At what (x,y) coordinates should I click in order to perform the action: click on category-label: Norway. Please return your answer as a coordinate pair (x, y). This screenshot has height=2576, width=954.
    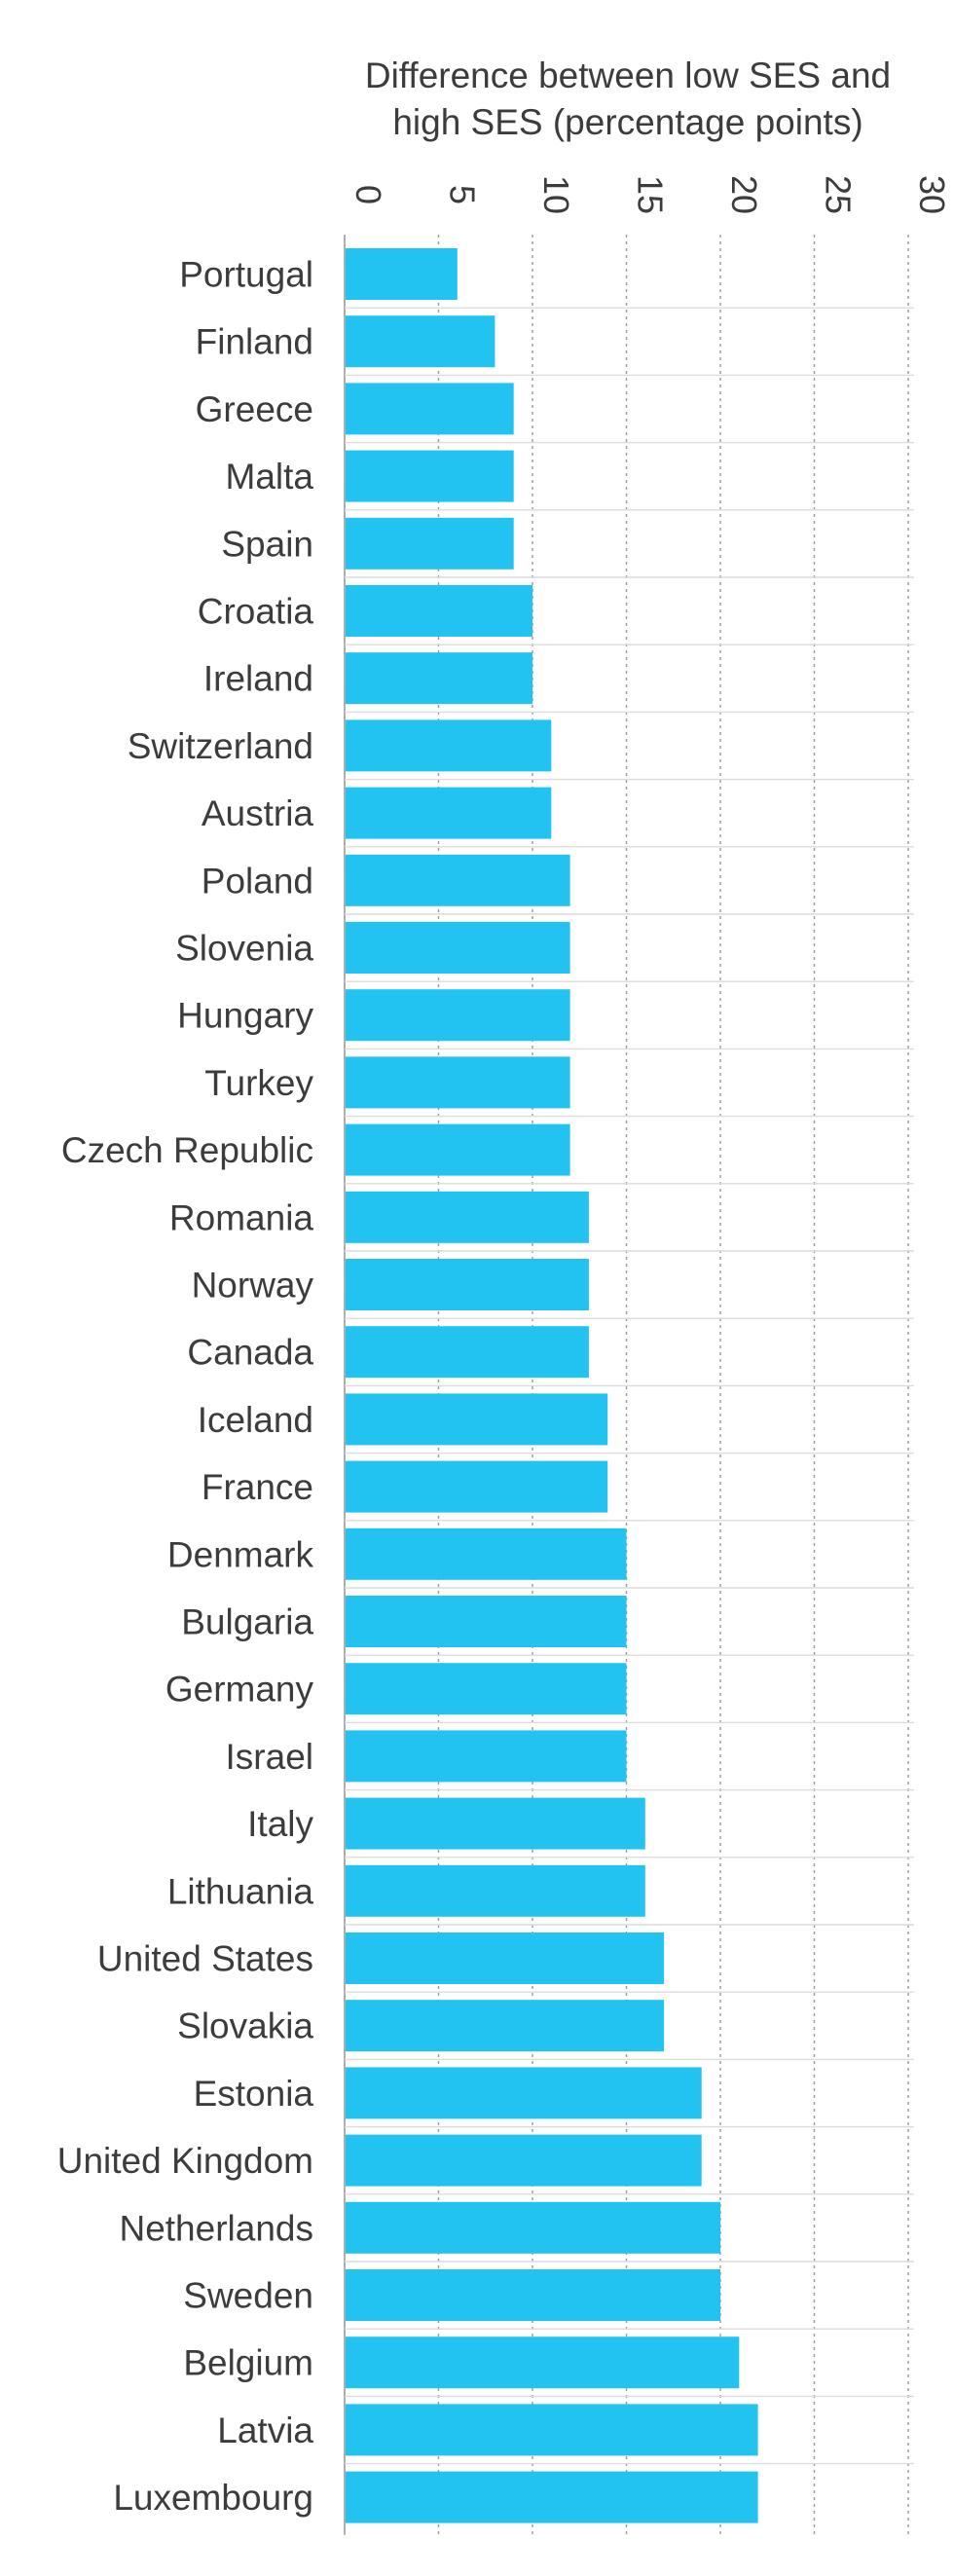
    Looking at the image, I should click on (253, 1286).